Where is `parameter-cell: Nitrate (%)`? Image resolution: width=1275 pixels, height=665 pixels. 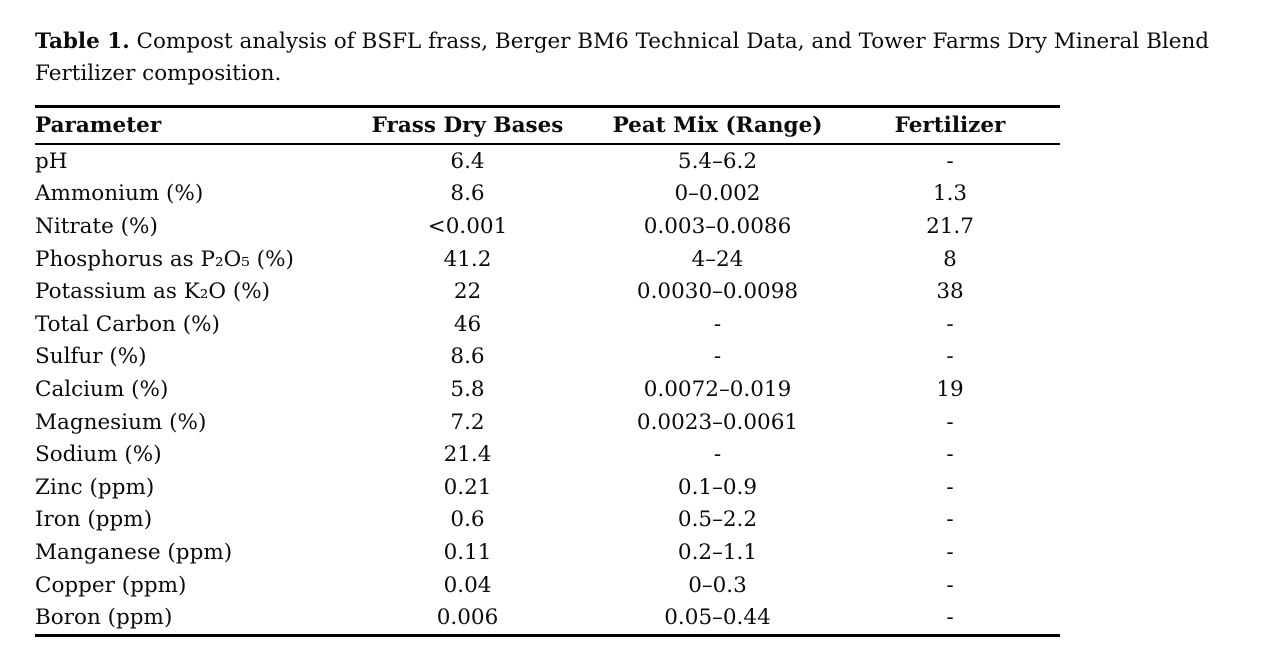 parameter-cell: Nitrate (%) is located at coordinates (96, 226).